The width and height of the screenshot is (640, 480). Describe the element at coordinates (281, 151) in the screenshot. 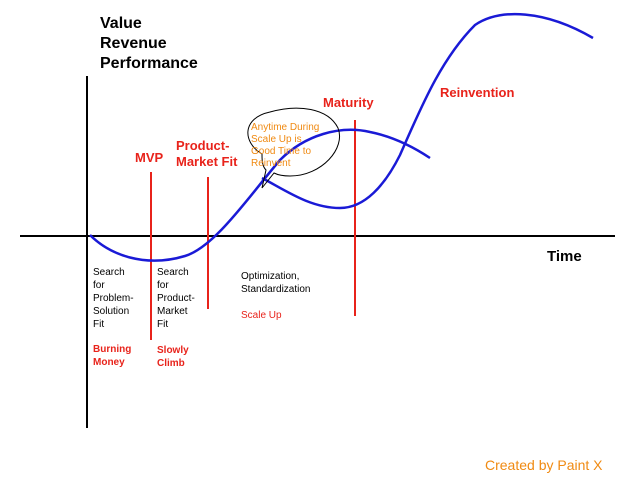

I see `callout-text-line: Good Time to` at that location.